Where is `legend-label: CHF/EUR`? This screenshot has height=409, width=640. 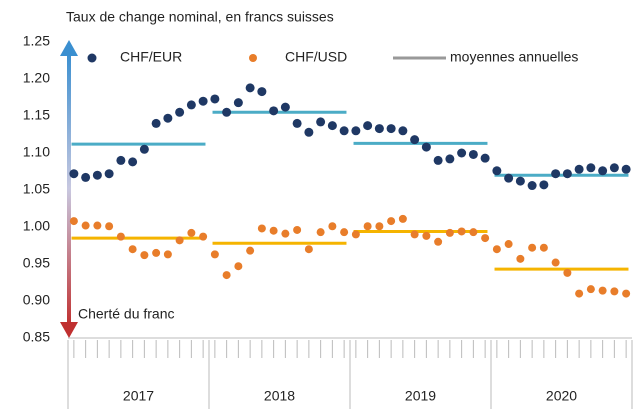 legend-label: CHF/EUR is located at coordinates (151, 57).